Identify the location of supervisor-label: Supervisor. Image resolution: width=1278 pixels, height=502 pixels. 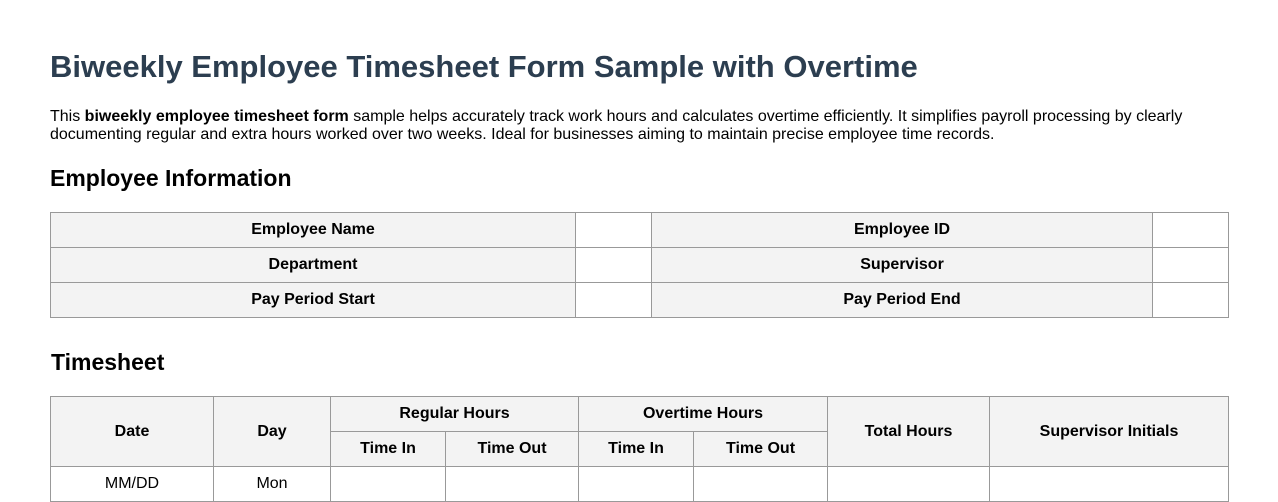
(902, 265).